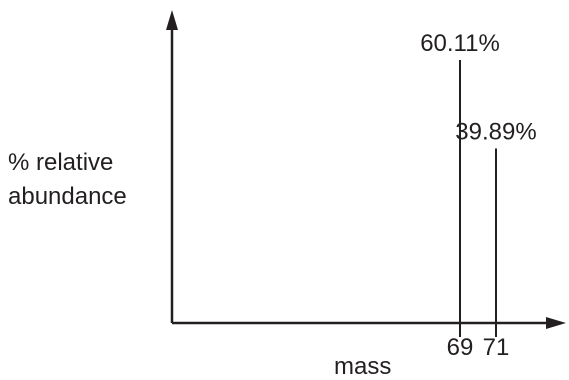 Image resolution: width=569 pixels, height=380 pixels. Describe the element at coordinates (556, 323) in the screenshot. I see `x-axis-arrow-icon` at that location.